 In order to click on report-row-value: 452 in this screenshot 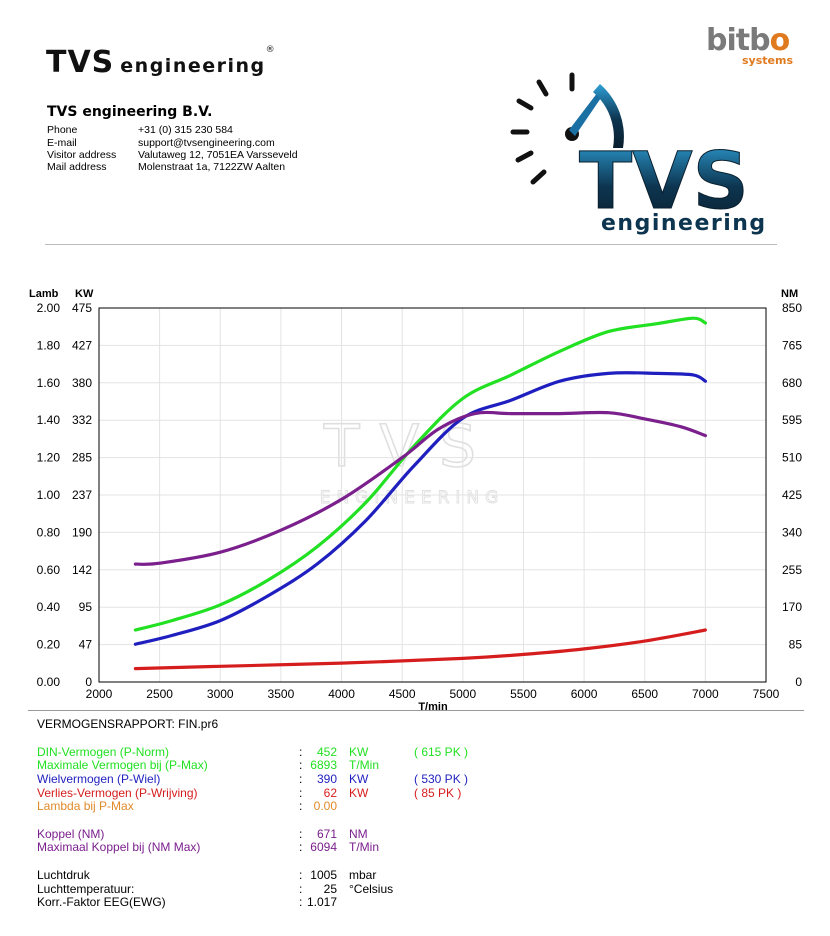, I will do `click(326, 752)`.